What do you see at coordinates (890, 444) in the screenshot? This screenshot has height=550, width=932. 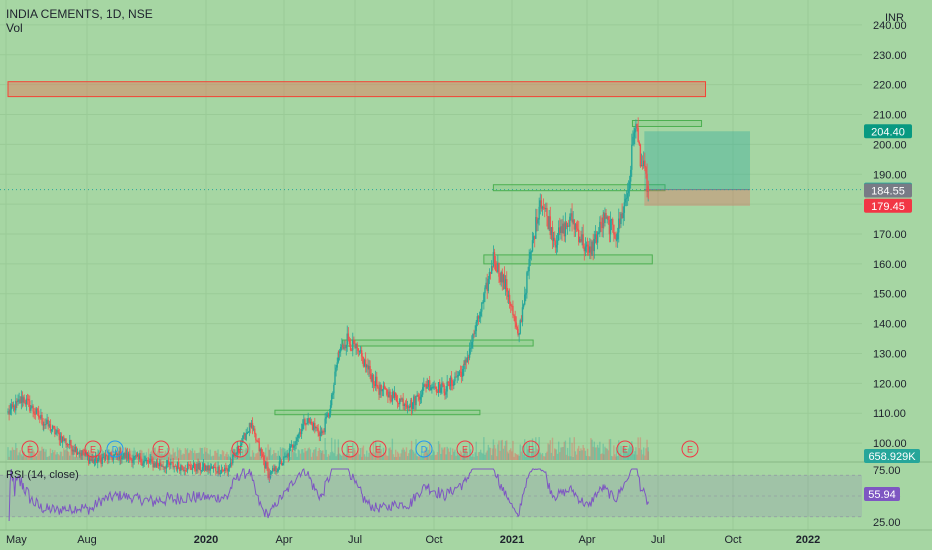 I see `price-tick-label: 100.00` at bounding box center [890, 444].